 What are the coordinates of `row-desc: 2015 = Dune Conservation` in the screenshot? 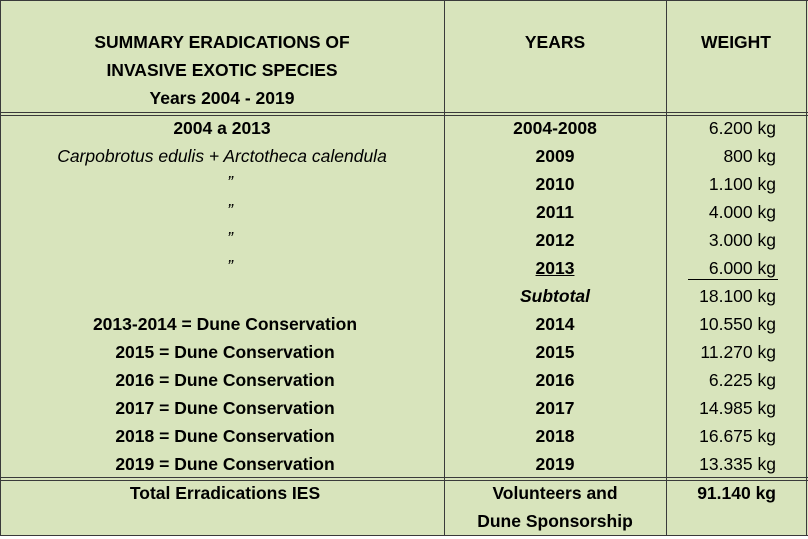 It's located at (225, 351).